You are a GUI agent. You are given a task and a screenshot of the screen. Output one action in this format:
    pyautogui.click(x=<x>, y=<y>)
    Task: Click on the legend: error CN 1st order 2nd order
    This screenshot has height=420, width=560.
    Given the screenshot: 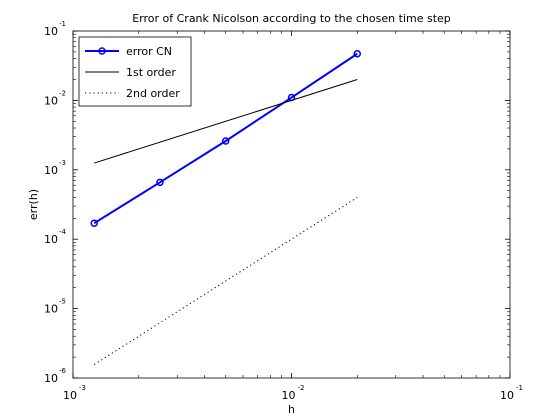 What is the action you would take?
    pyautogui.click(x=135, y=71)
    